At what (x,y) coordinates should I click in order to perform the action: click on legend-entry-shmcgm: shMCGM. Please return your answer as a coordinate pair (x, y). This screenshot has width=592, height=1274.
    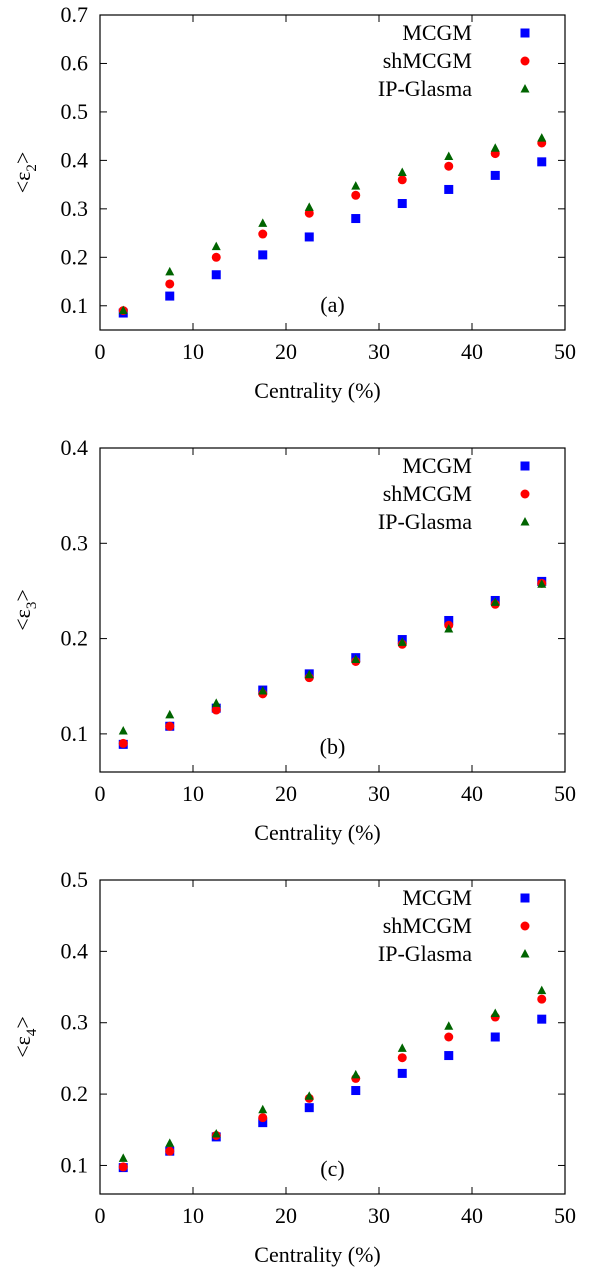
    Looking at the image, I should click on (456, 925).